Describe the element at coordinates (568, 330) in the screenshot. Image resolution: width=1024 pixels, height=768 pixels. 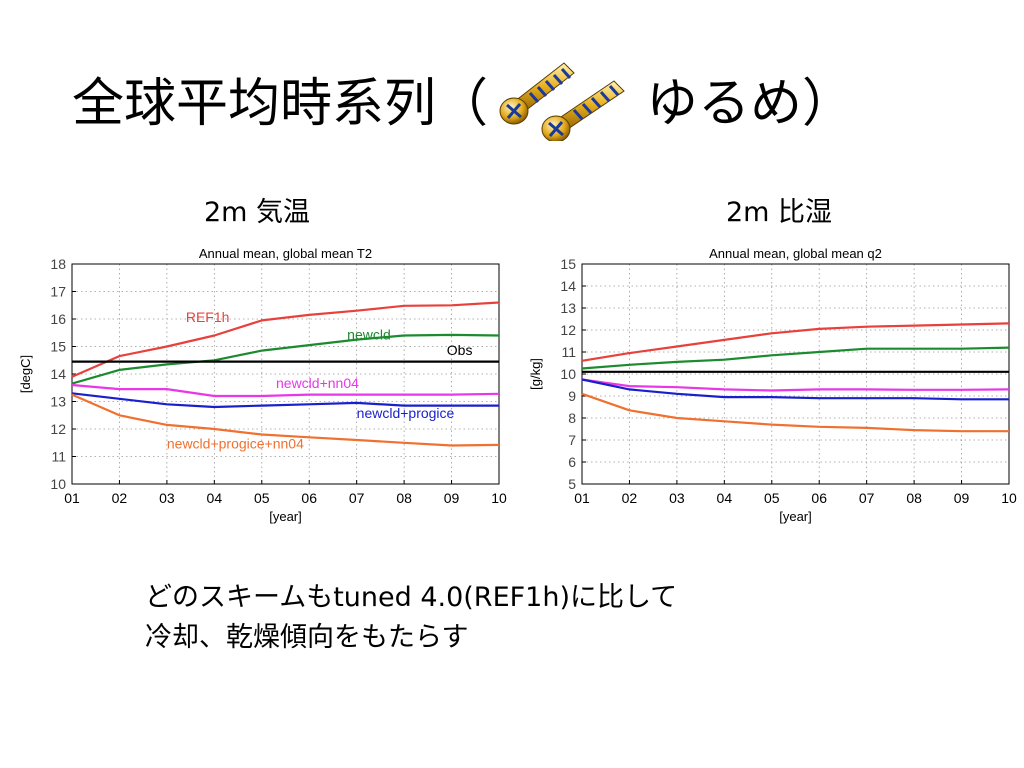
I see `chart-humidity-y-tick-label: 12` at that location.